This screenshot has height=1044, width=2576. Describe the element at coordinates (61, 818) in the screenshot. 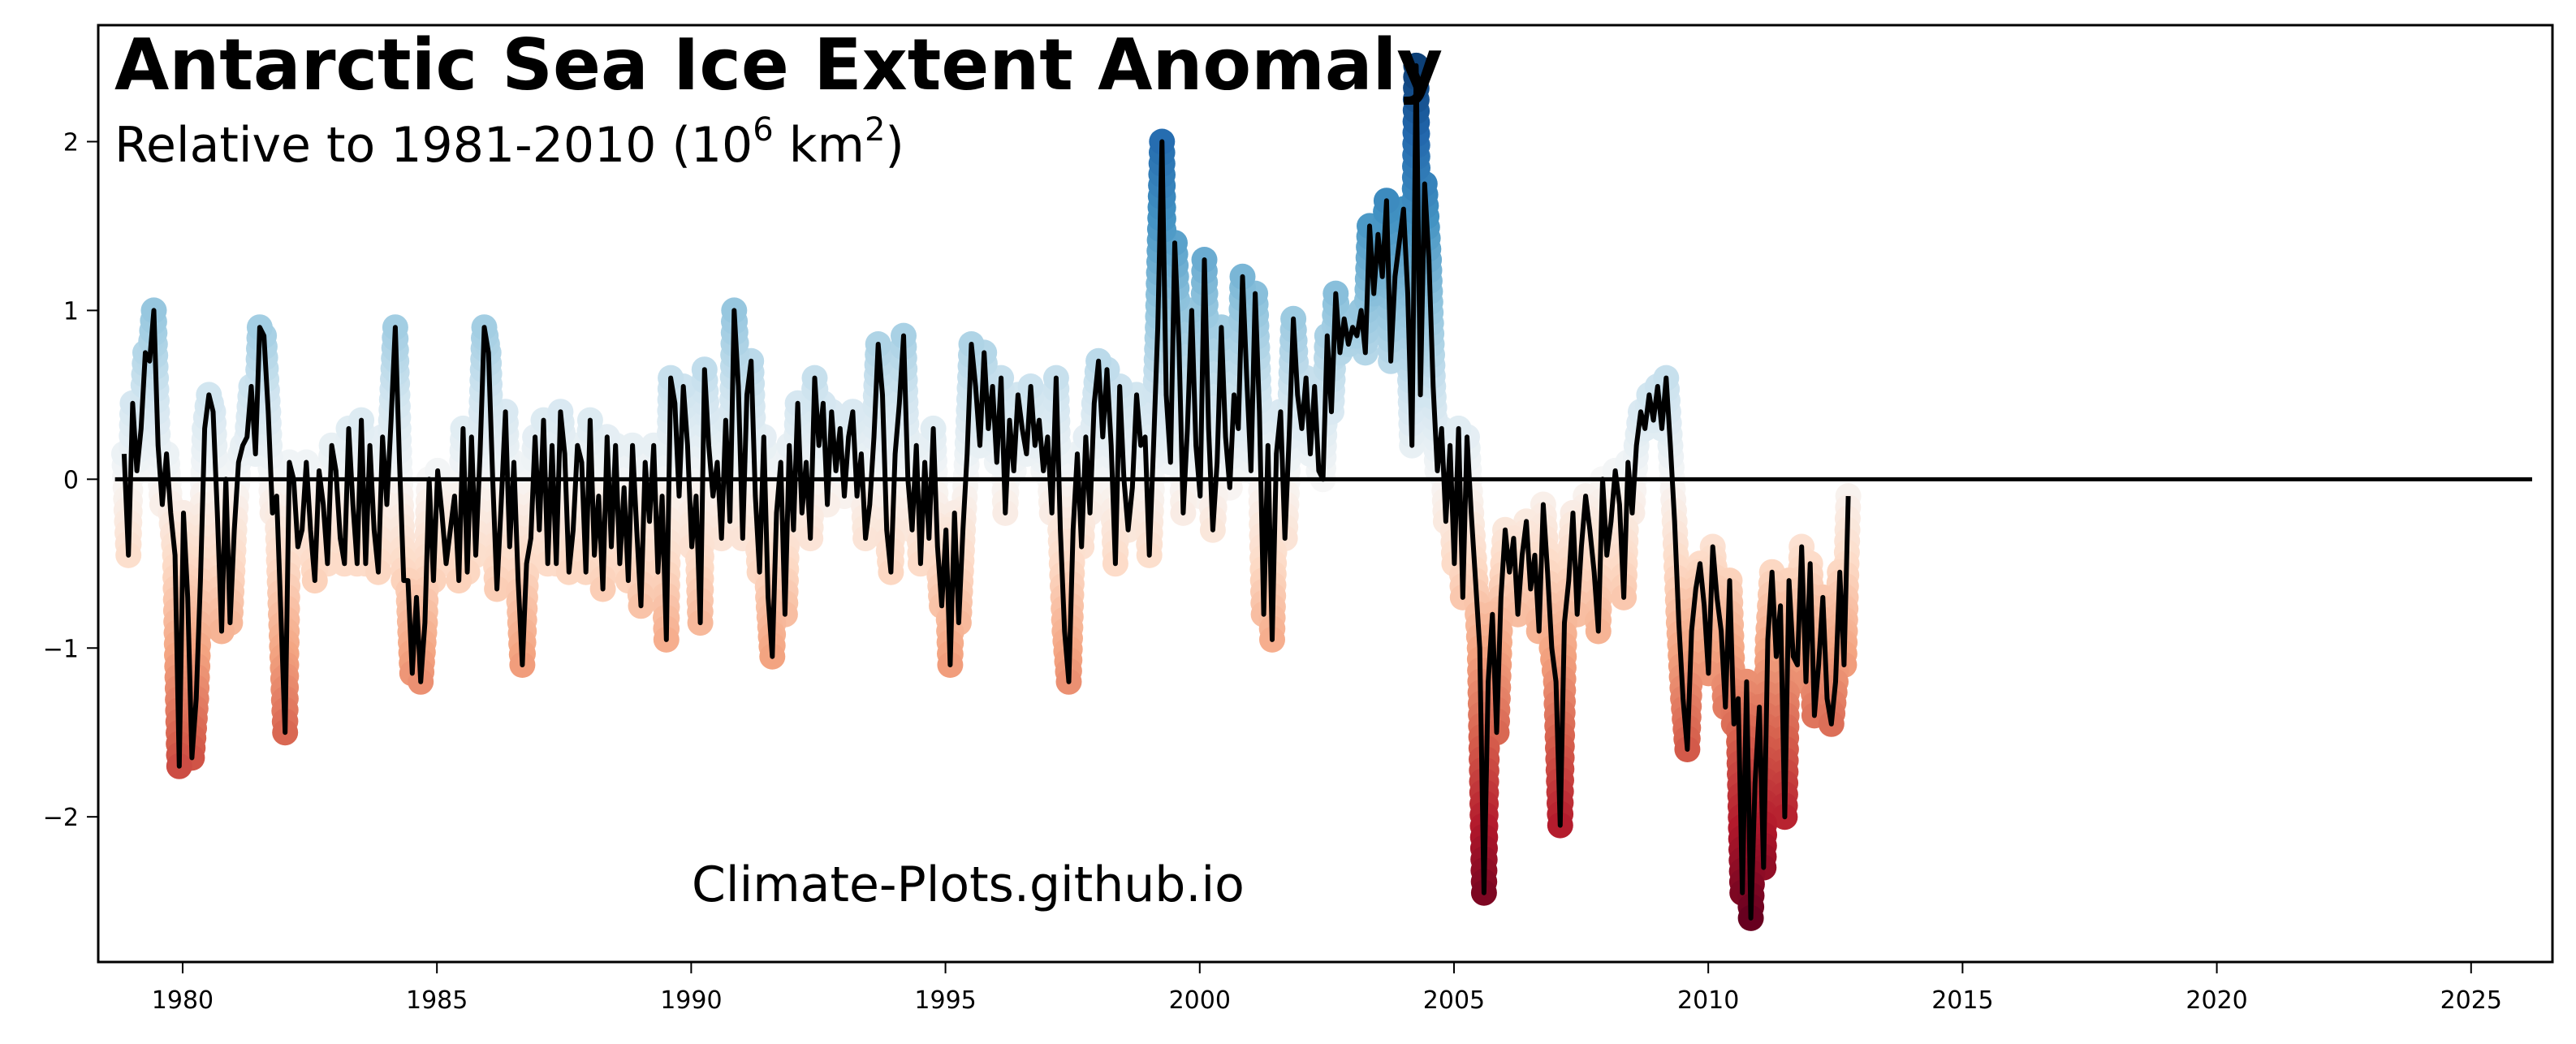

I see `y-tick-label: −2` at that location.